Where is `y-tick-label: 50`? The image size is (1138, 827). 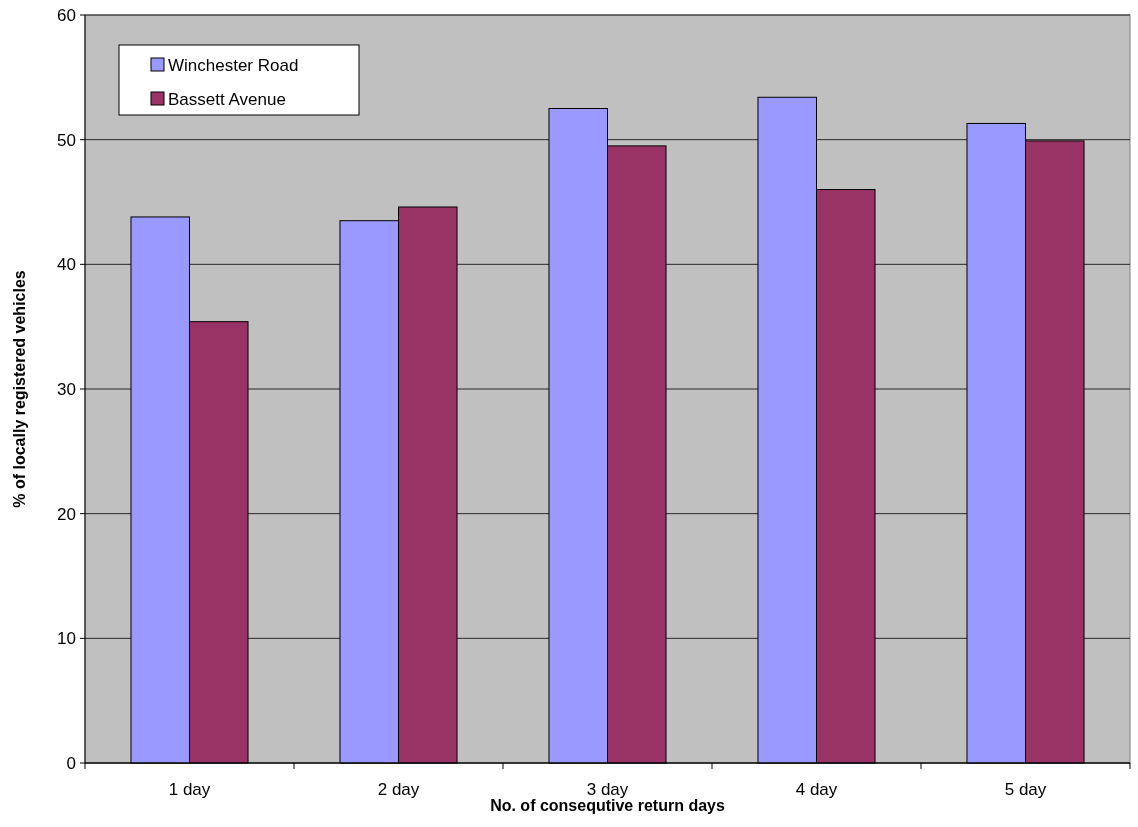 y-tick-label: 50 is located at coordinates (66, 140).